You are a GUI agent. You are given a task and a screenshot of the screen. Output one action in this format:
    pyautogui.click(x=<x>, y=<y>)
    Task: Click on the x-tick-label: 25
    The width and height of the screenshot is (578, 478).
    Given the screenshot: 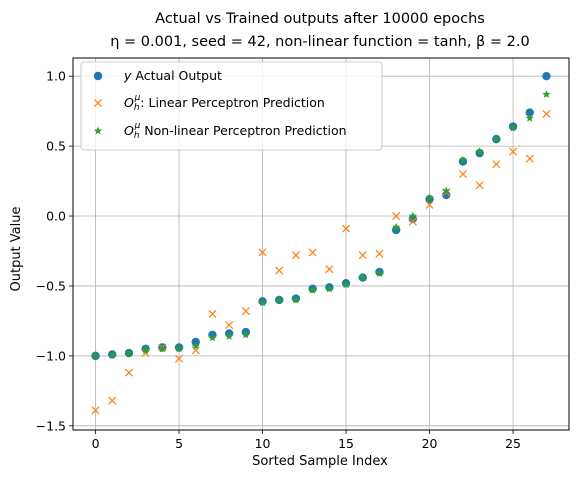 What is the action you would take?
    pyautogui.click(x=513, y=443)
    